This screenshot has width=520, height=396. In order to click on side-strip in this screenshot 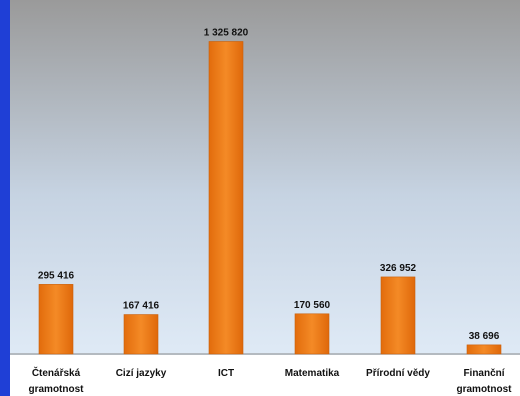, I will do `click(5, 198)`.